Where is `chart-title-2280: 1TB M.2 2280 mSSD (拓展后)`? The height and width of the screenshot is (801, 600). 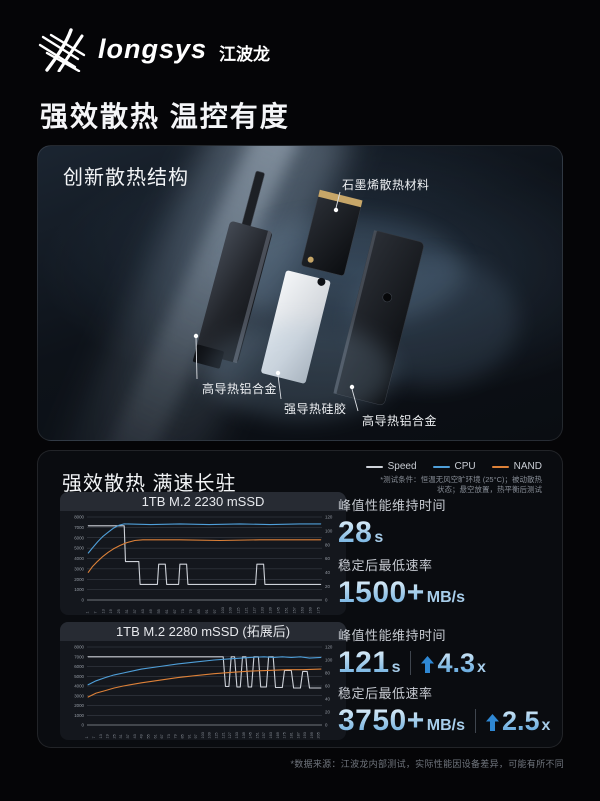 chart-title-2280: 1TB M.2 2280 mSSD (拓展后) is located at coordinates (203, 631).